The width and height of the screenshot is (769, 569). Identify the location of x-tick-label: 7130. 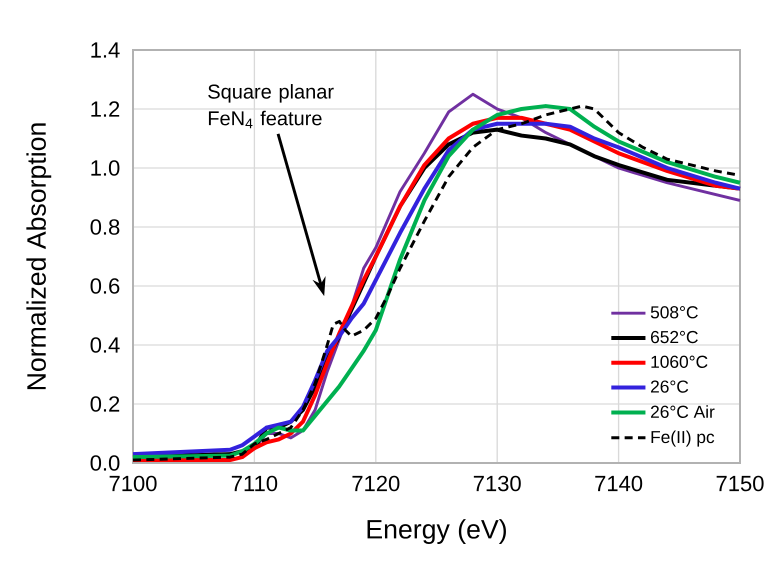
(497, 484).